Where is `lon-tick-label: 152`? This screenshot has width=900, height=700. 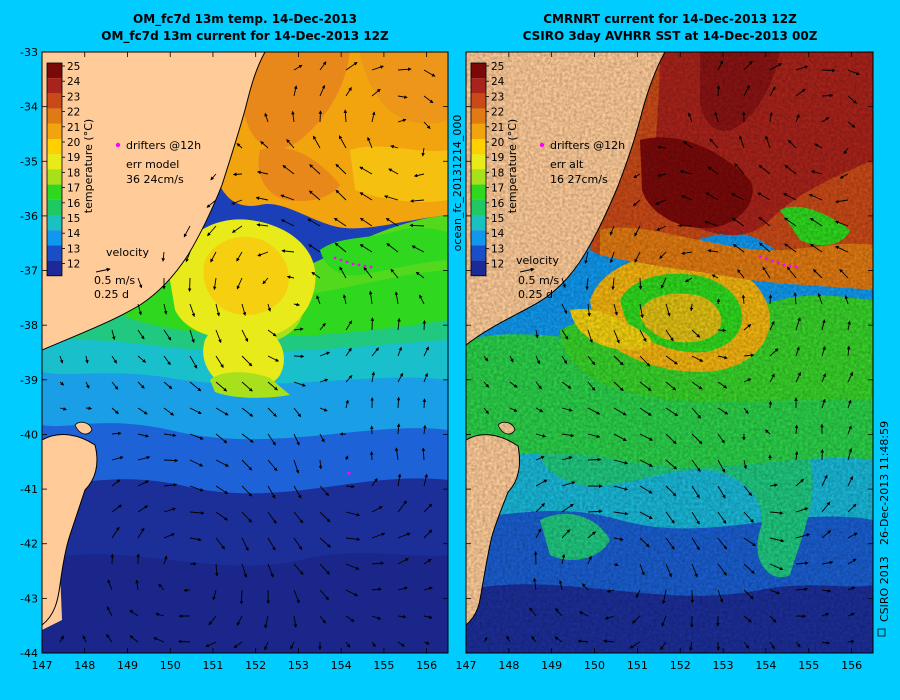
lon-tick-label: 152 is located at coordinates (255, 665).